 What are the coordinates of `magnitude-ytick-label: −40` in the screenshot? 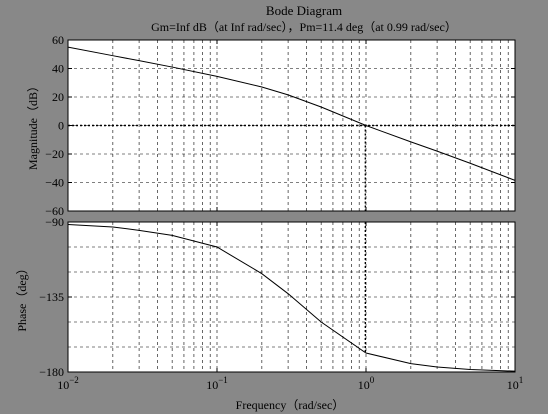 It's located at (54, 183).